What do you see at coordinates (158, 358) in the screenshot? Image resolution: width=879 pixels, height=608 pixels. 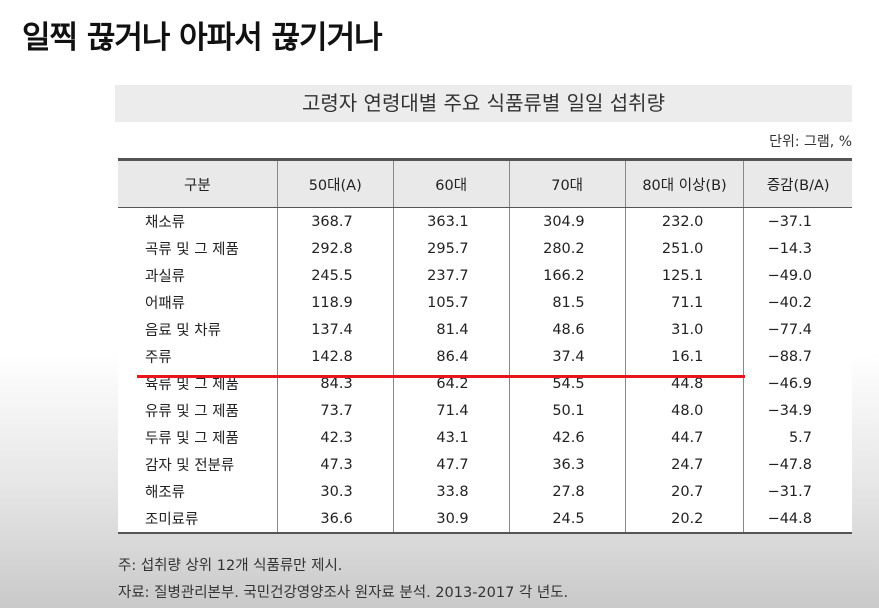 I see `row-label: 주류` at bounding box center [158, 358].